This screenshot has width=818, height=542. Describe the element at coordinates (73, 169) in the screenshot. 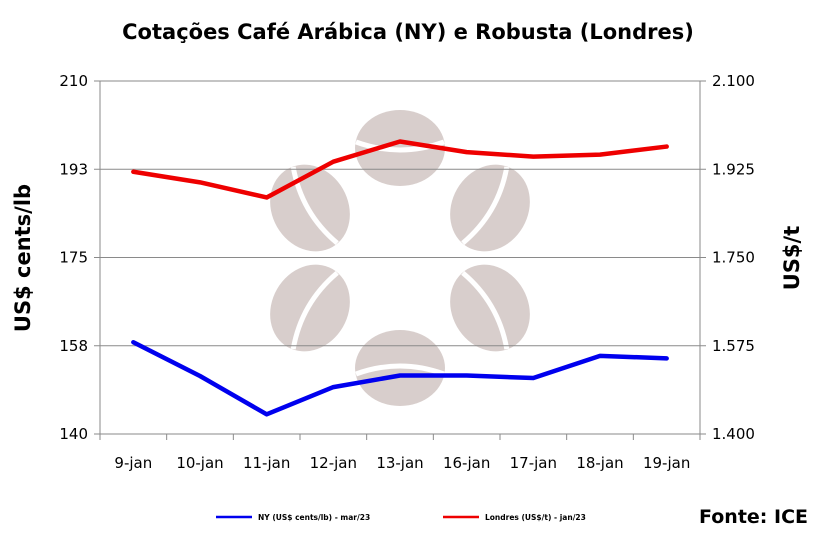

I see `left-tick-label: 193` at that location.